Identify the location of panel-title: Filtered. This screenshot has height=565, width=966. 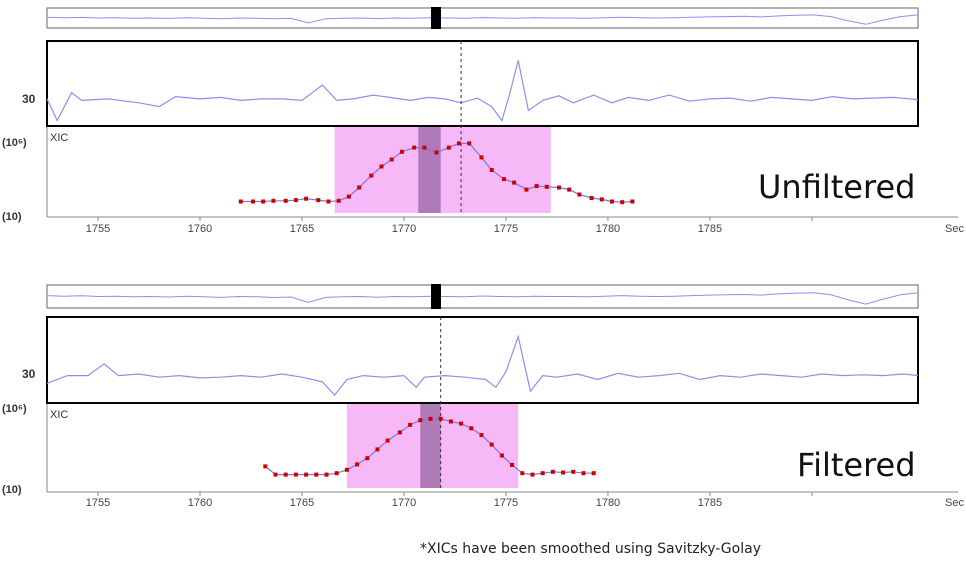
(856, 465).